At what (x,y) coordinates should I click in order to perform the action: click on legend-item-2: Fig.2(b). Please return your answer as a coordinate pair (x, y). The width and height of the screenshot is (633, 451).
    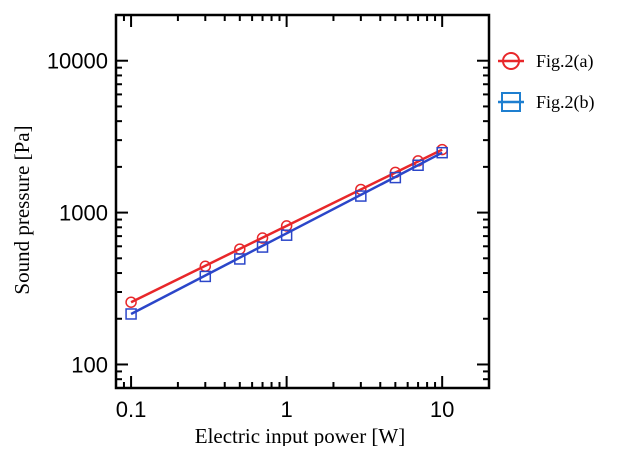
    Looking at the image, I should click on (546, 102).